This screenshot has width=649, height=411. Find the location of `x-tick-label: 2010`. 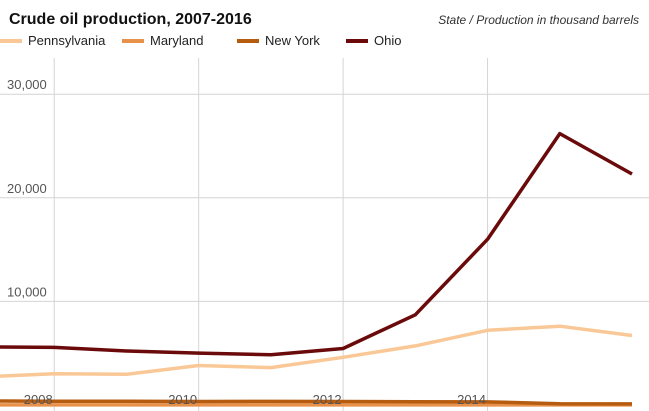

x-tick-label: 2010 is located at coordinates (182, 399).